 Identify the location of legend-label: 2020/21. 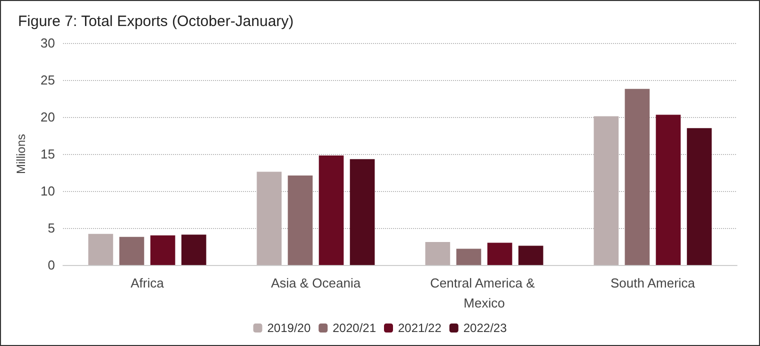
(354, 328).